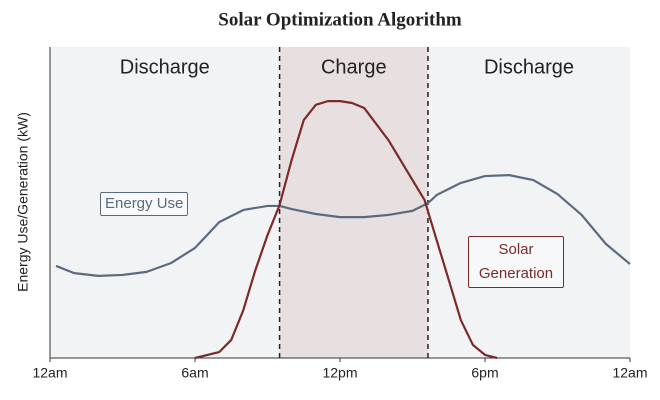 The height and width of the screenshot is (400, 660). Describe the element at coordinates (354, 67) in the screenshot. I see `region-label: Charge` at that location.